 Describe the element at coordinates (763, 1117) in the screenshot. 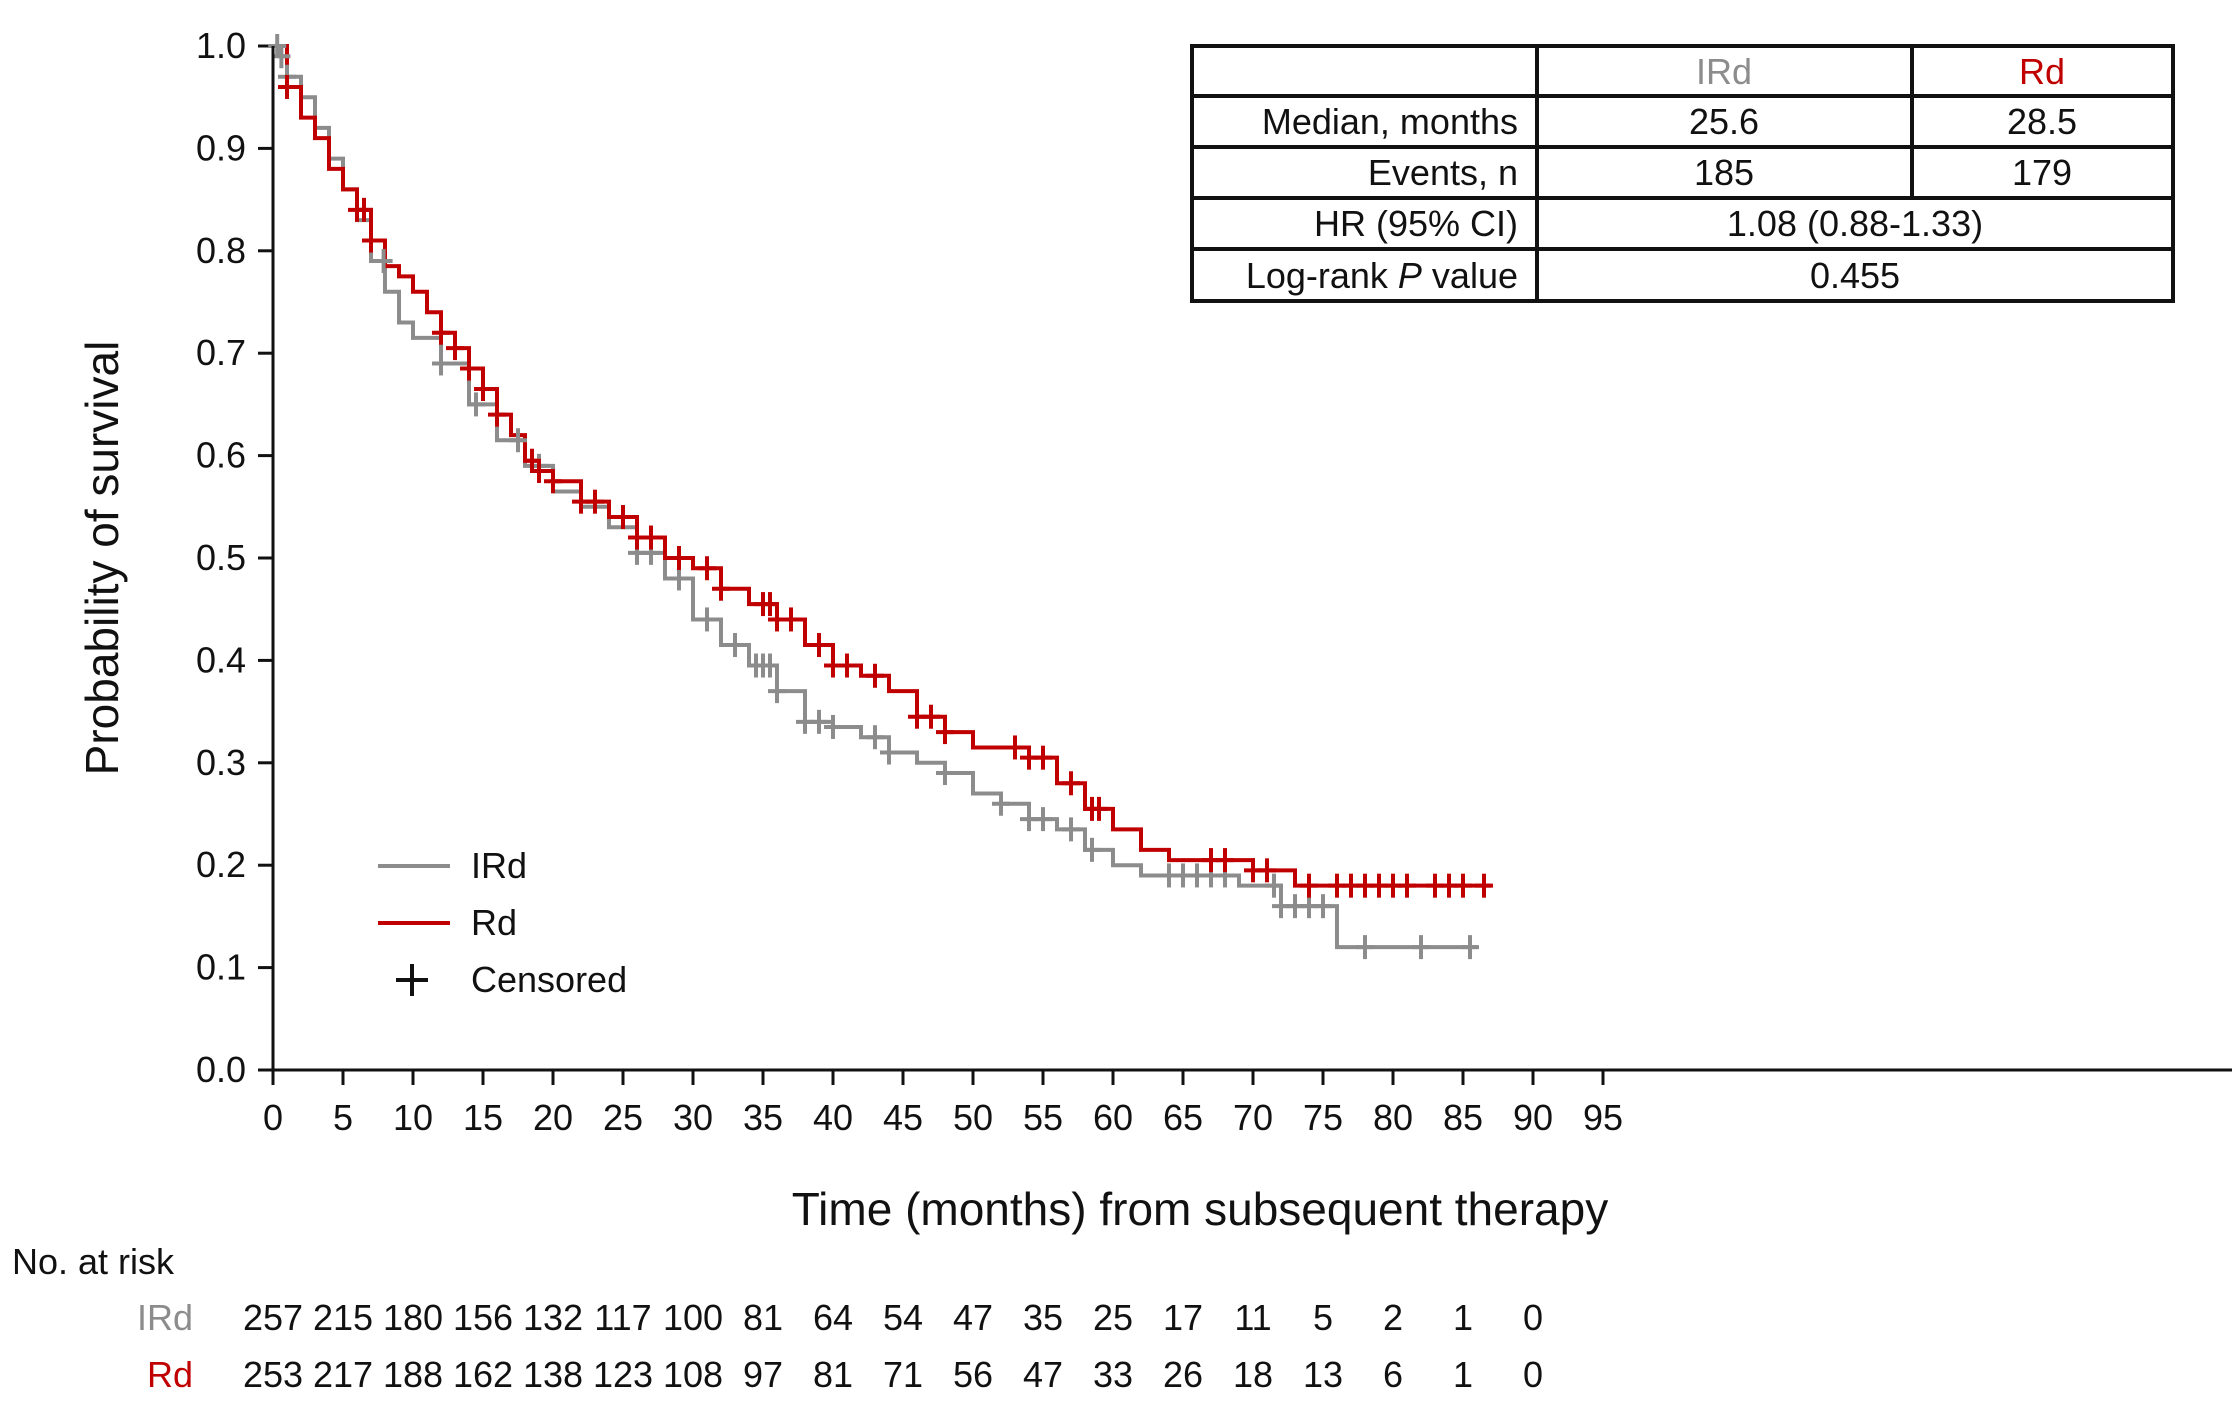

I see `x-tick-label: 35` at that location.